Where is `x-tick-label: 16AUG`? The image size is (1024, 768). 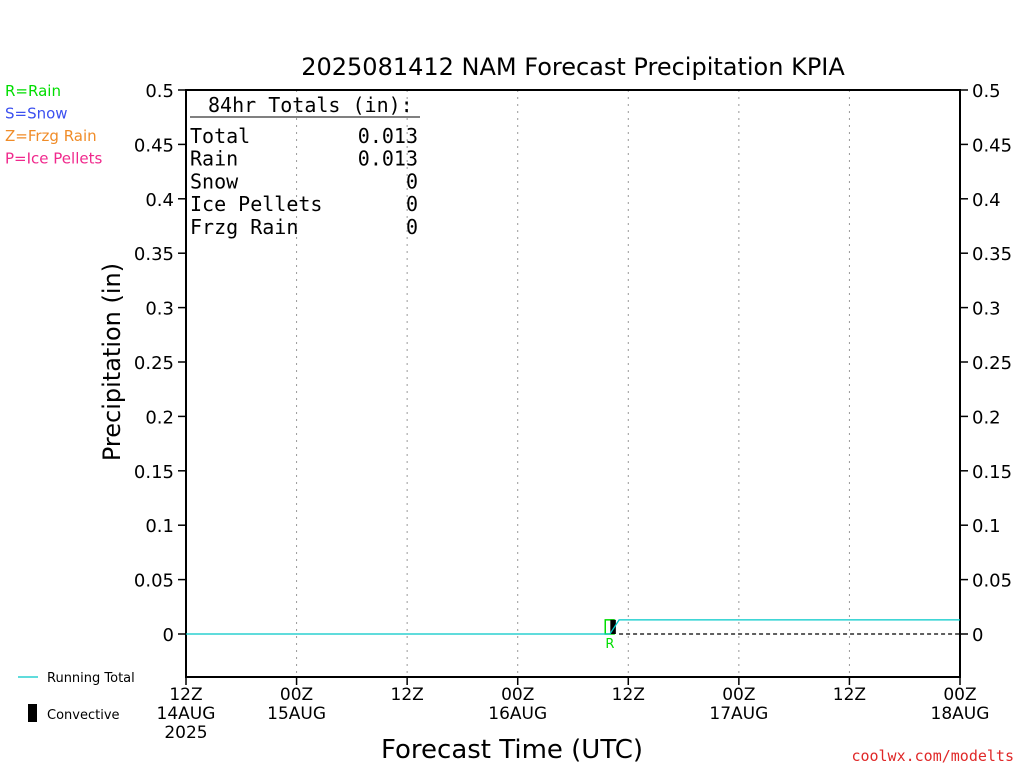
x-tick-label: 16AUG is located at coordinates (517, 714).